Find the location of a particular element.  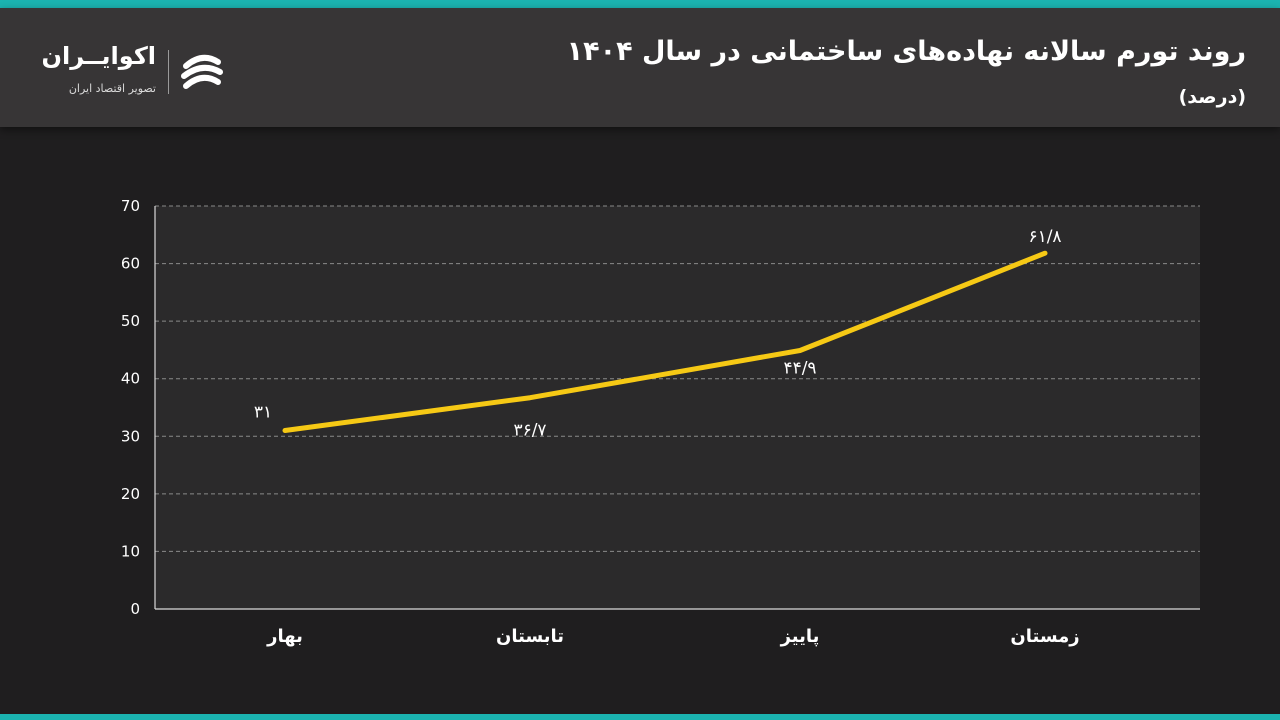

y-tick-label: 30 is located at coordinates (130, 436).